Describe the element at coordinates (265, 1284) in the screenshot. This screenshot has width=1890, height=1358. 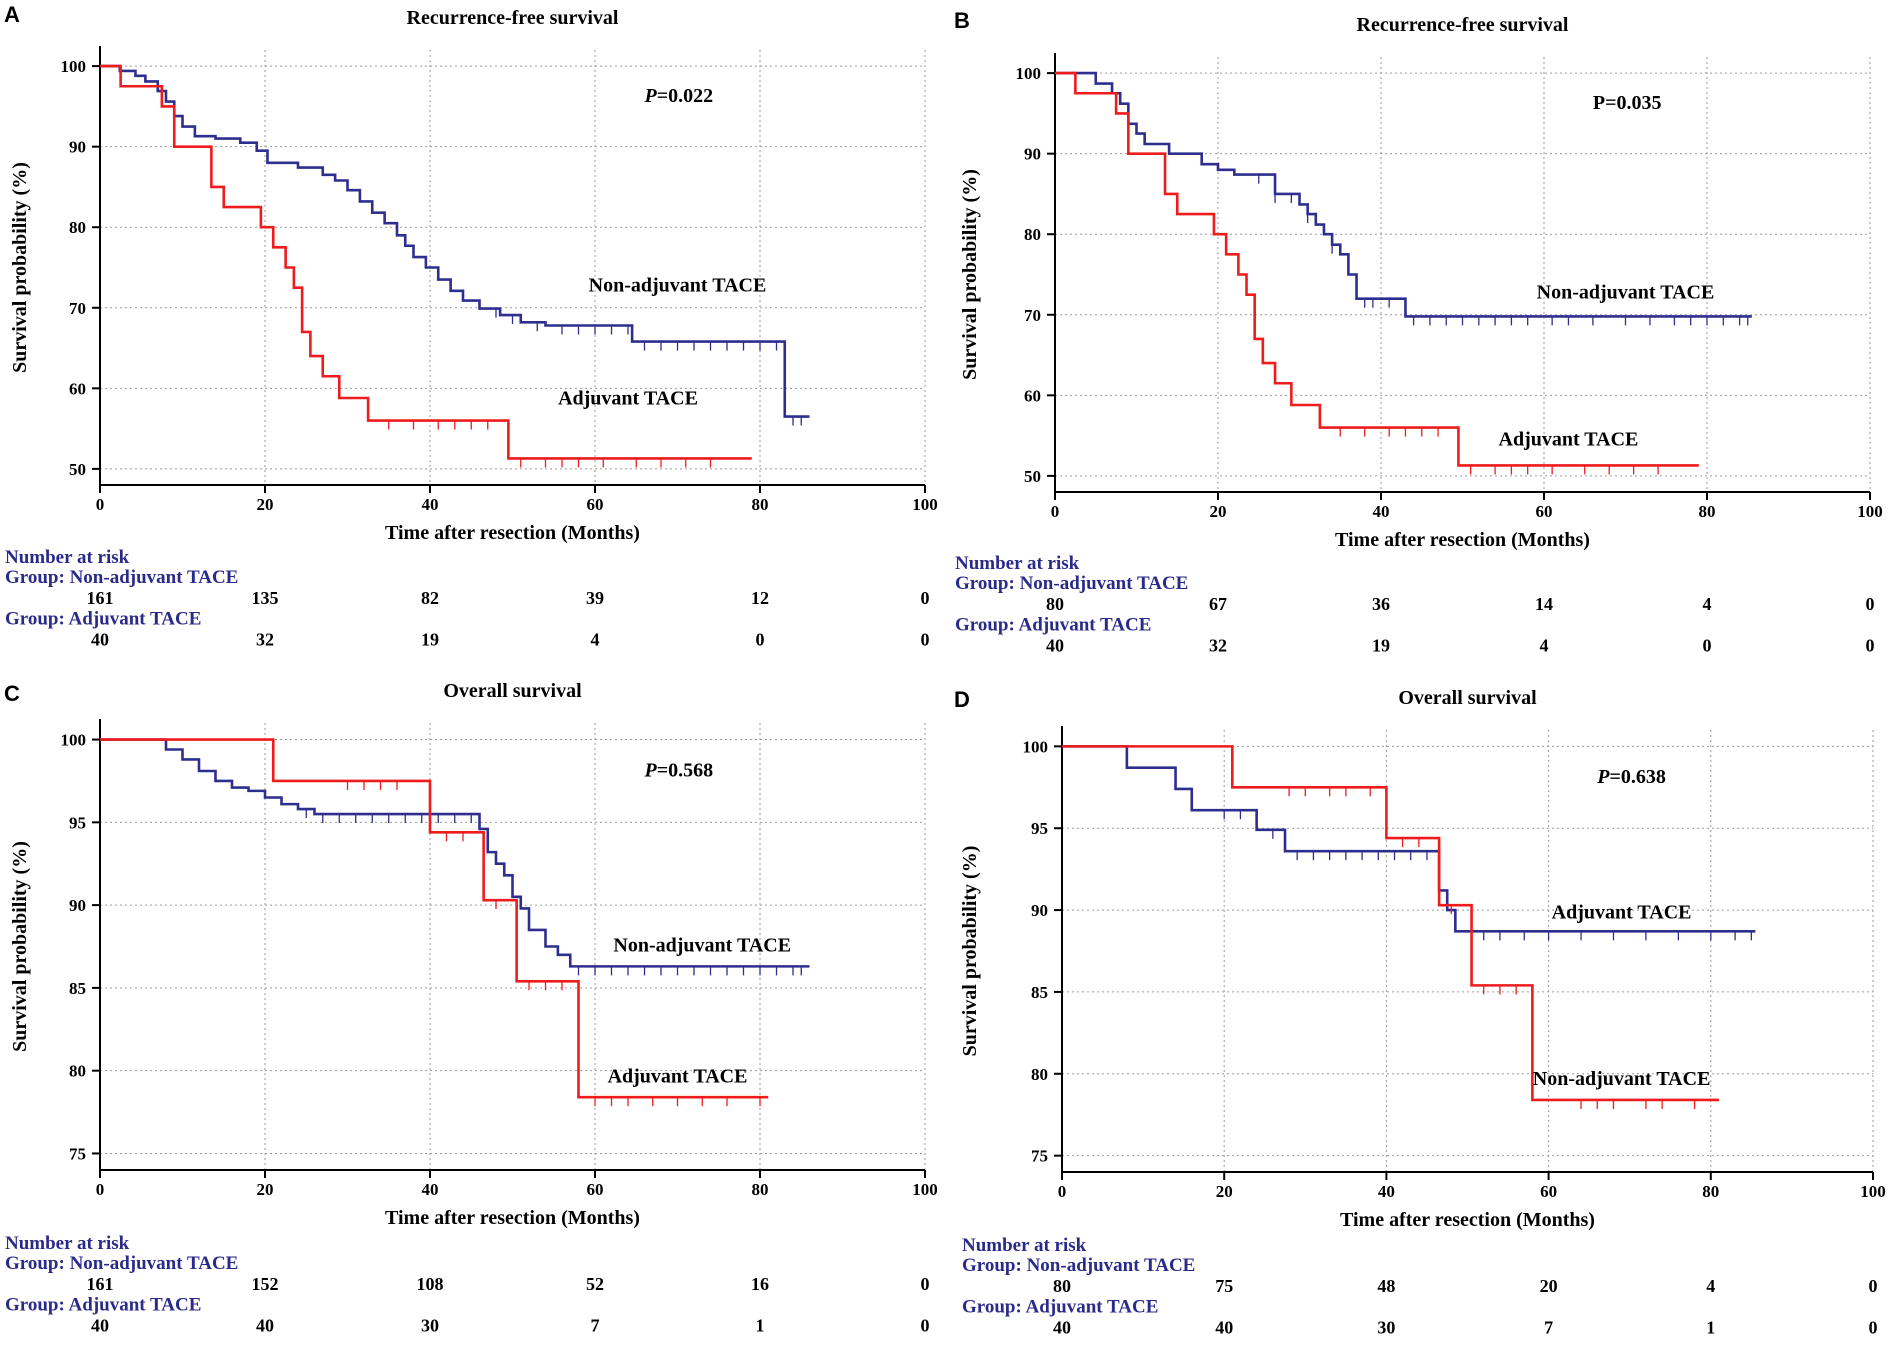
I see `risk-count: 152` at that location.